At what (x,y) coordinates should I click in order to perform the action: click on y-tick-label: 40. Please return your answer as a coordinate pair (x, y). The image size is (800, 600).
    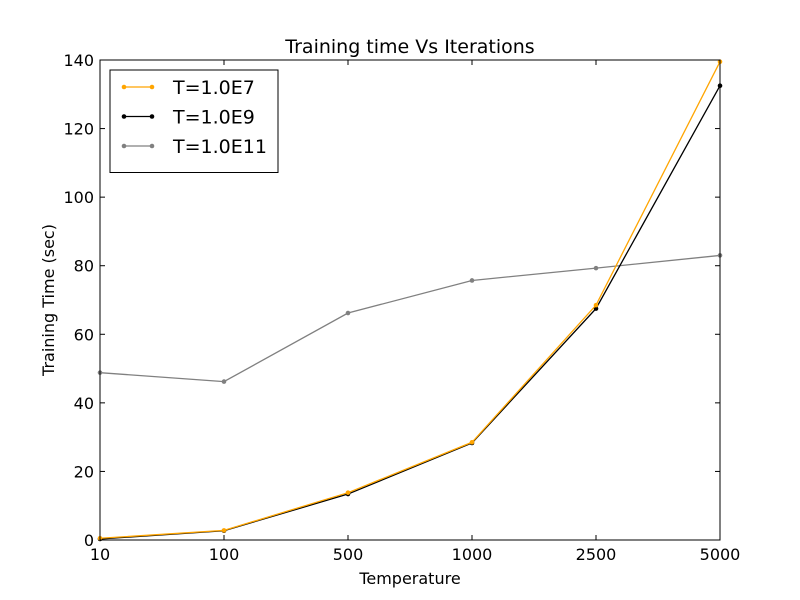
    Looking at the image, I should click on (84, 403).